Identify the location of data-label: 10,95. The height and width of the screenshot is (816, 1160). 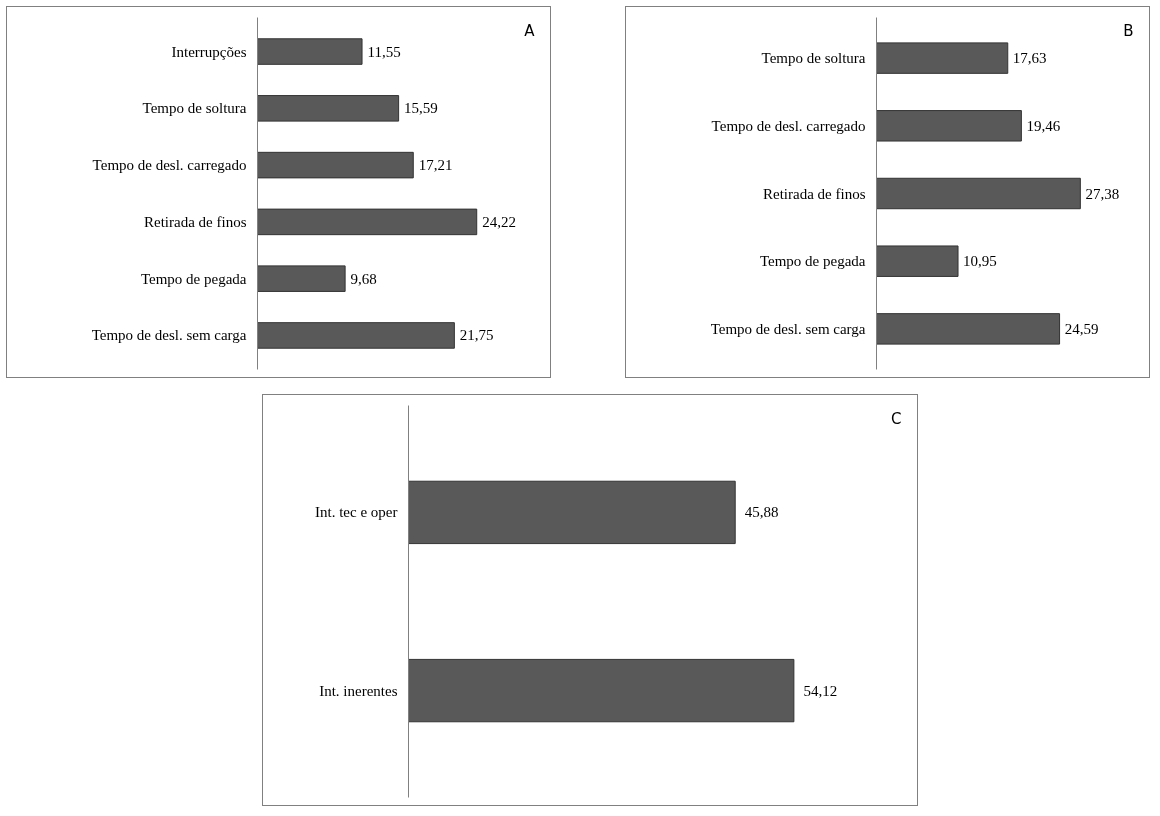
(980, 261).